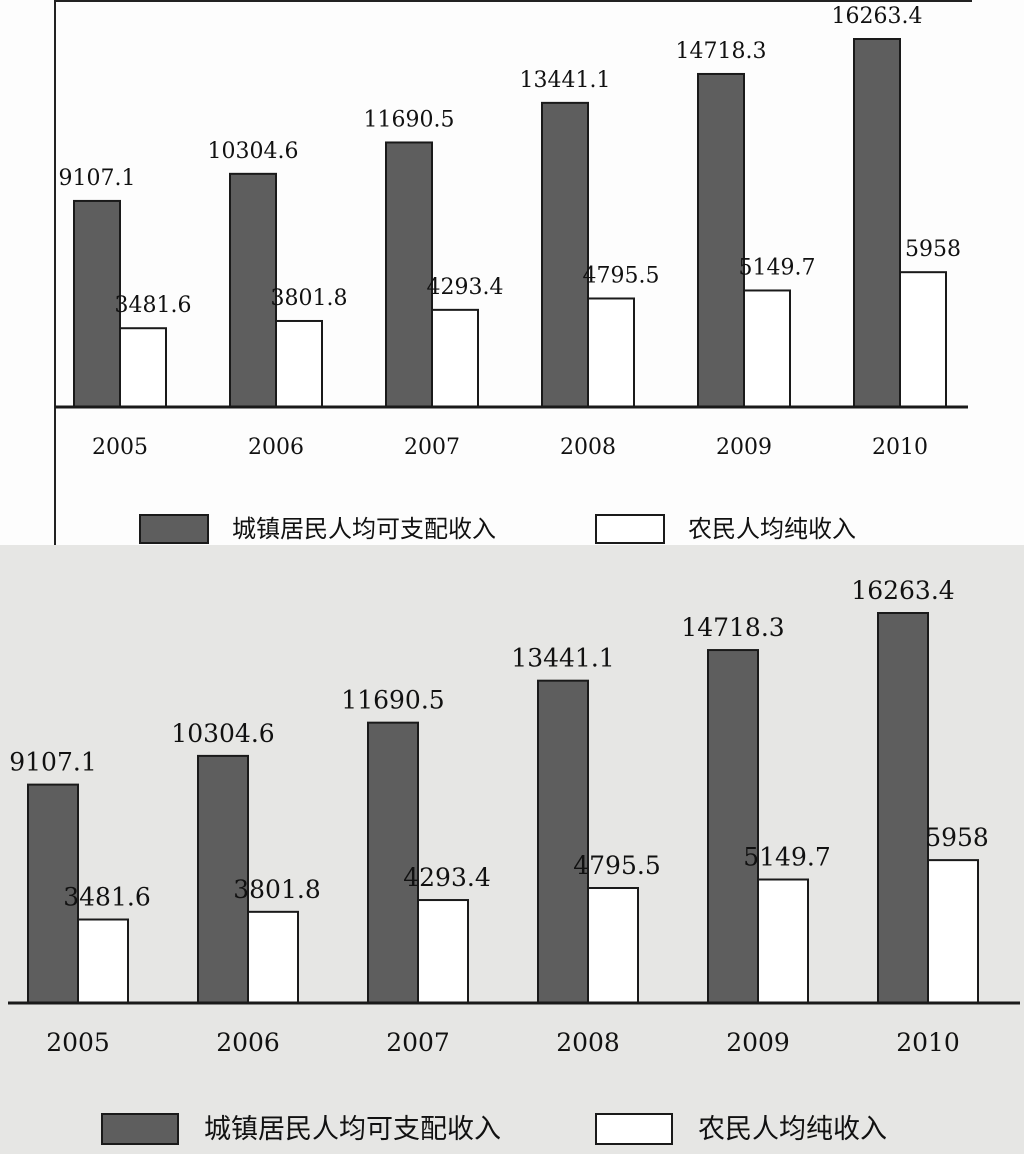 Image resolution: width=1024 pixels, height=1154 pixels. Describe the element at coordinates (767, 348) in the screenshot. I see `top-bar-rural-2009` at that location.